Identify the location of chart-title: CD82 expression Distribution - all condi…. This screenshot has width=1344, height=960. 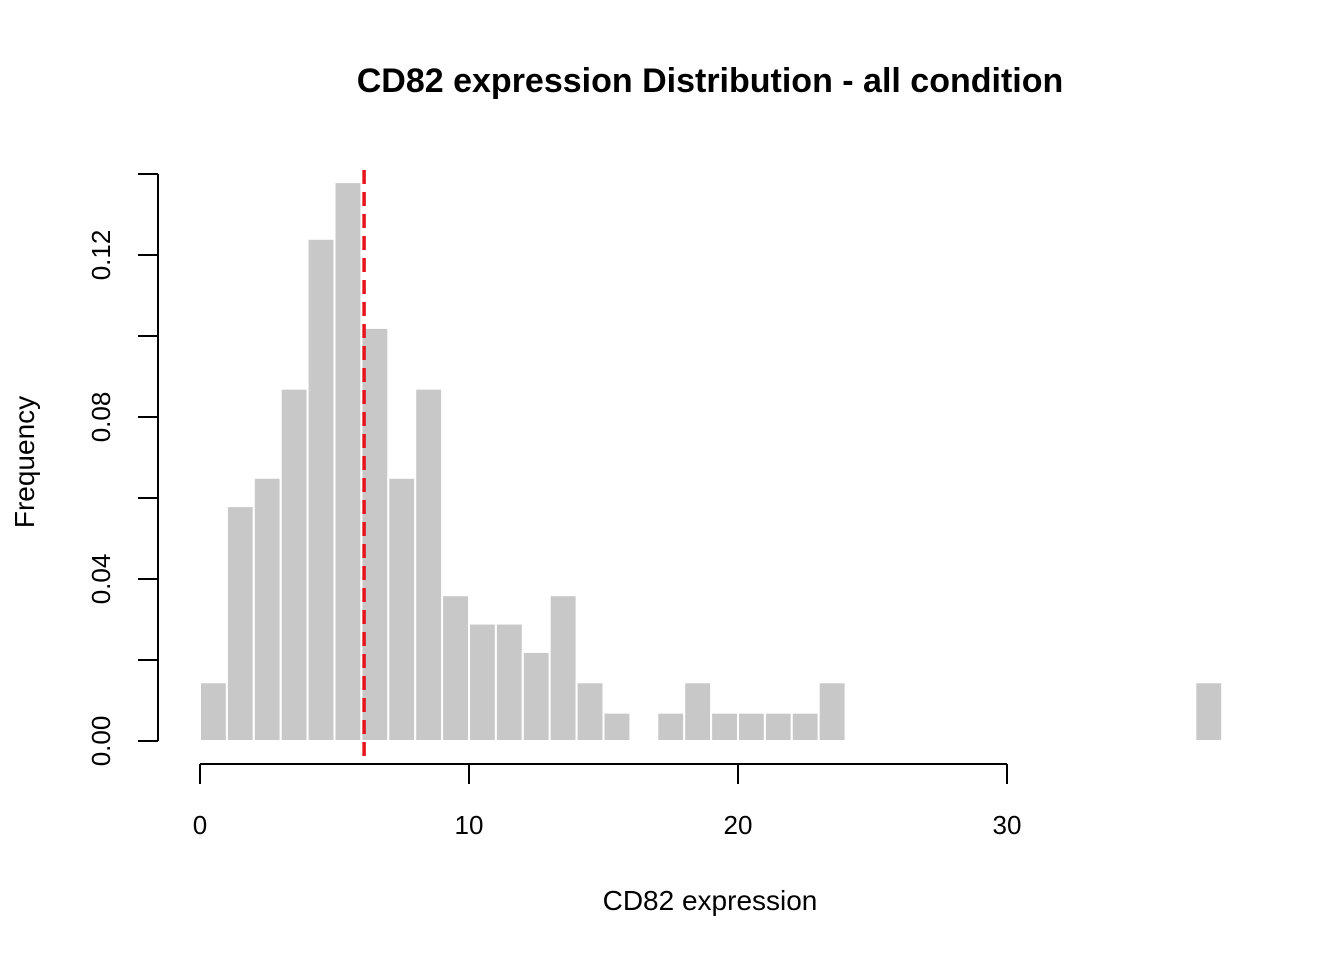
(710, 81).